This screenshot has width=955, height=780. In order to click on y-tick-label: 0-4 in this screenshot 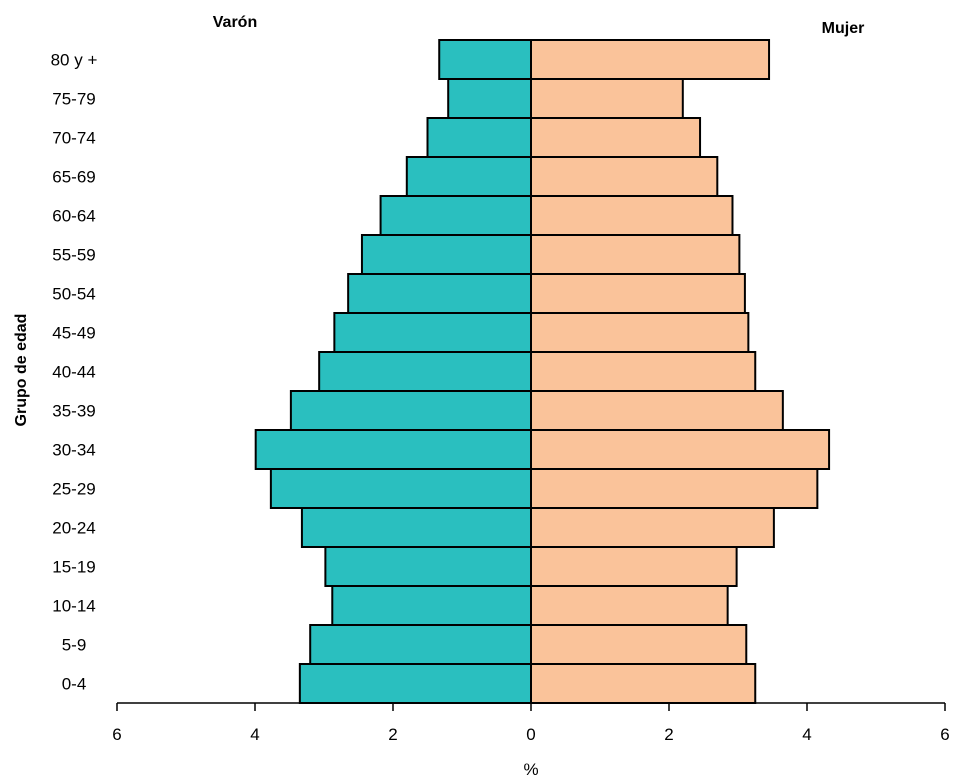, I will do `click(74, 684)`.